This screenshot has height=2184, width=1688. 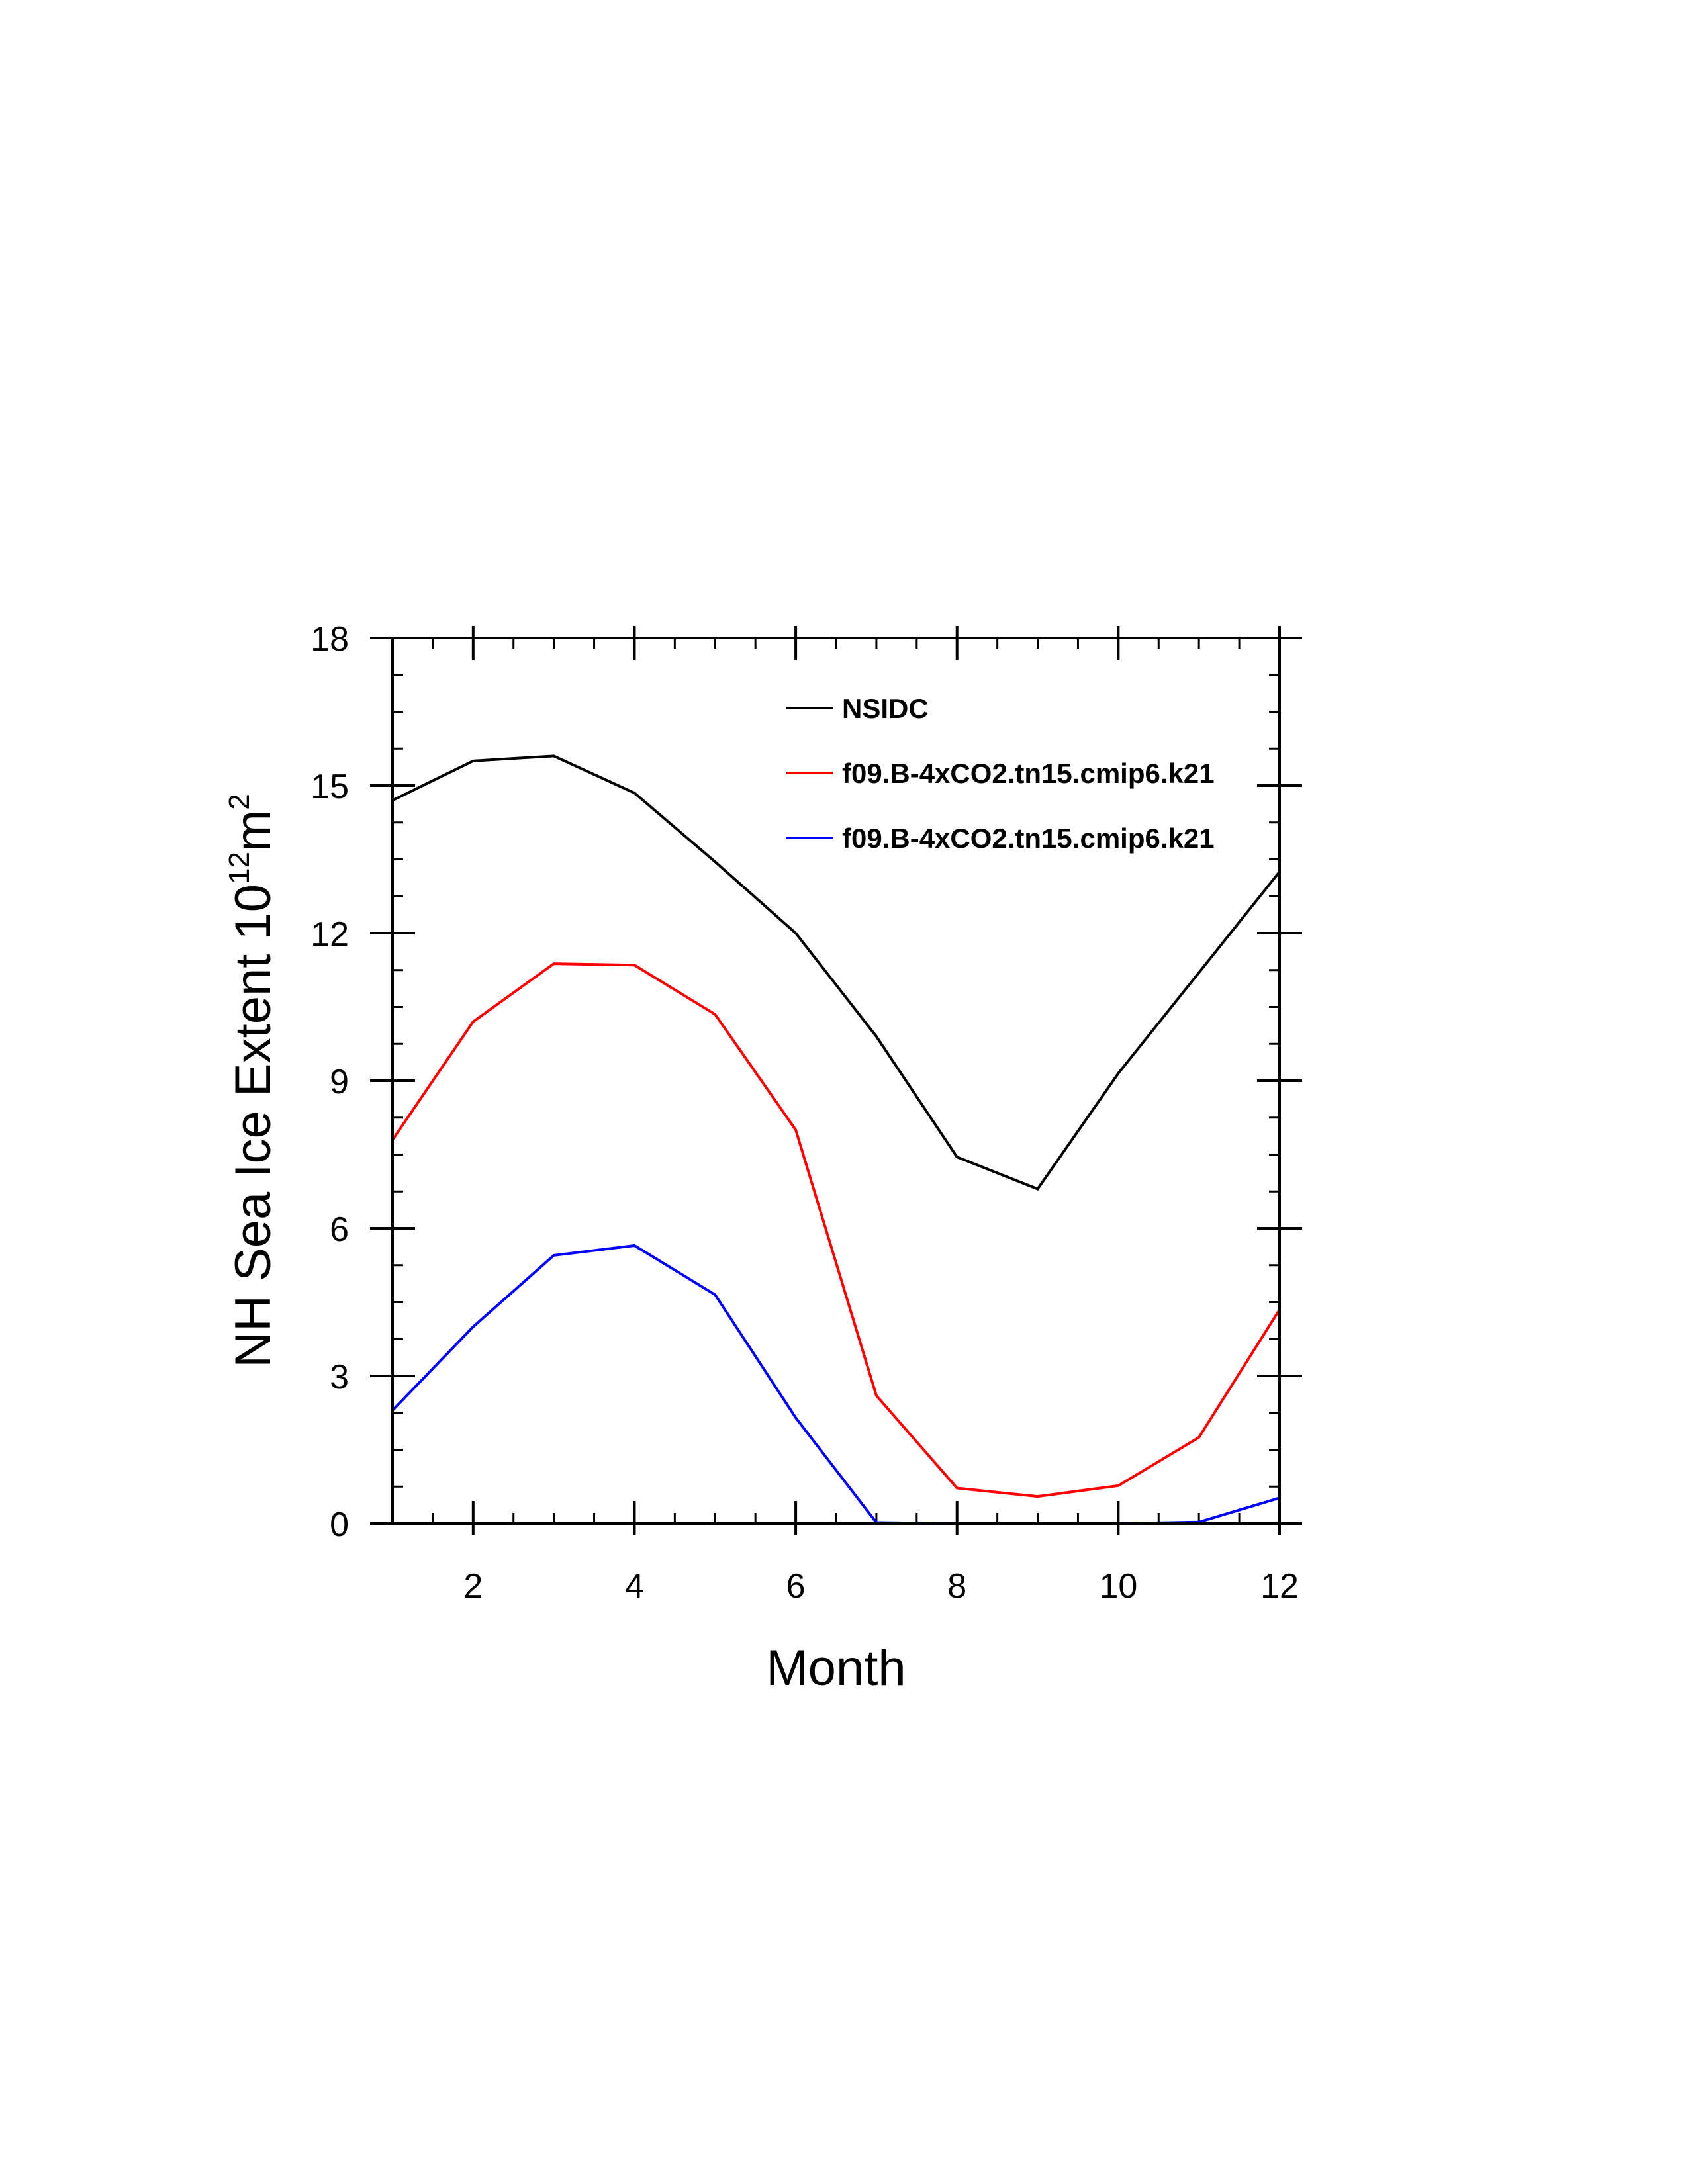 I want to click on x-axis-title: Month, so click(x=836, y=1668).